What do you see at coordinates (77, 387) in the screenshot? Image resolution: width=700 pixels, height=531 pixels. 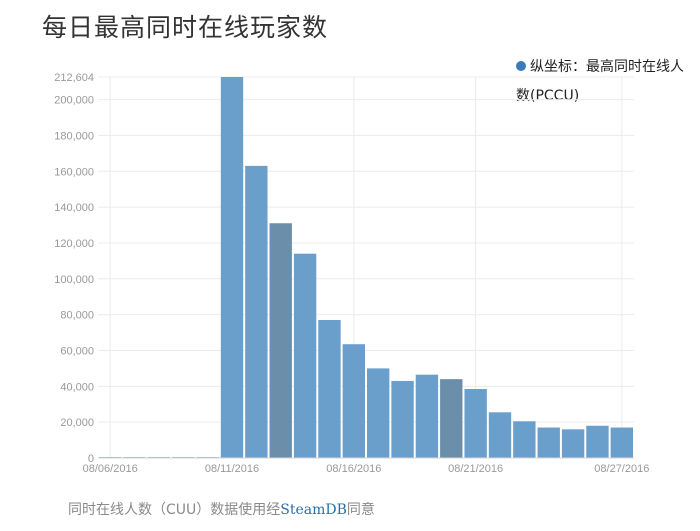 I see `y-tick-label: 40,000` at bounding box center [77, 387].